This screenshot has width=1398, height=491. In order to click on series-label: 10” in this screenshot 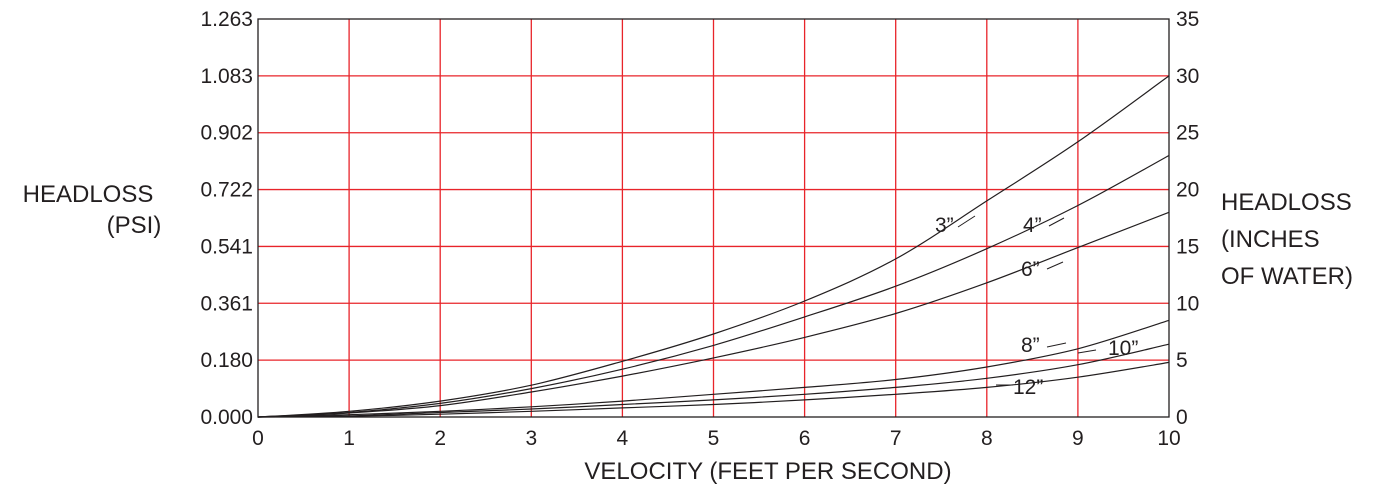, I will do `click(1123, 348)`.